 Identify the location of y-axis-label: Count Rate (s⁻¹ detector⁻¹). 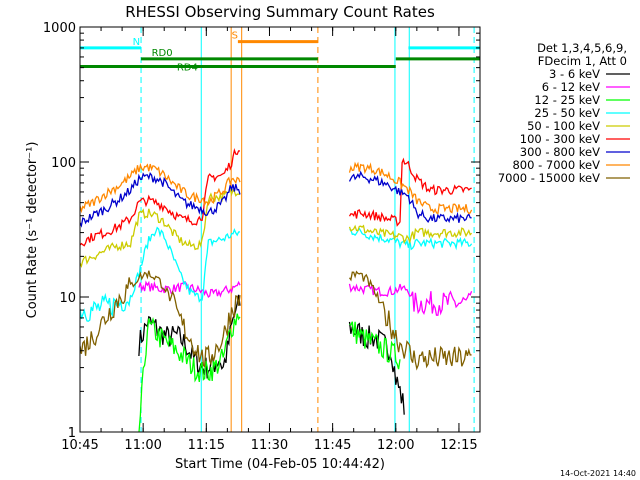
(32, 230).